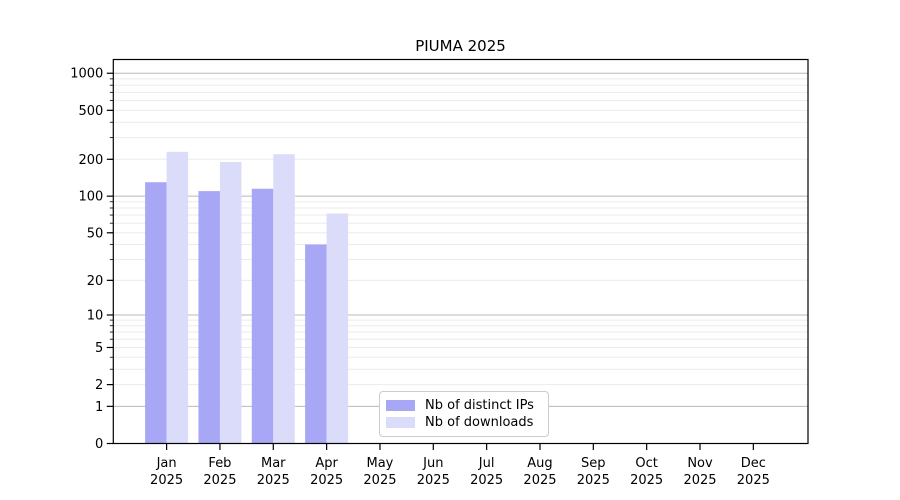  I want to click on y-tick-label: 20, so click(95, 281).